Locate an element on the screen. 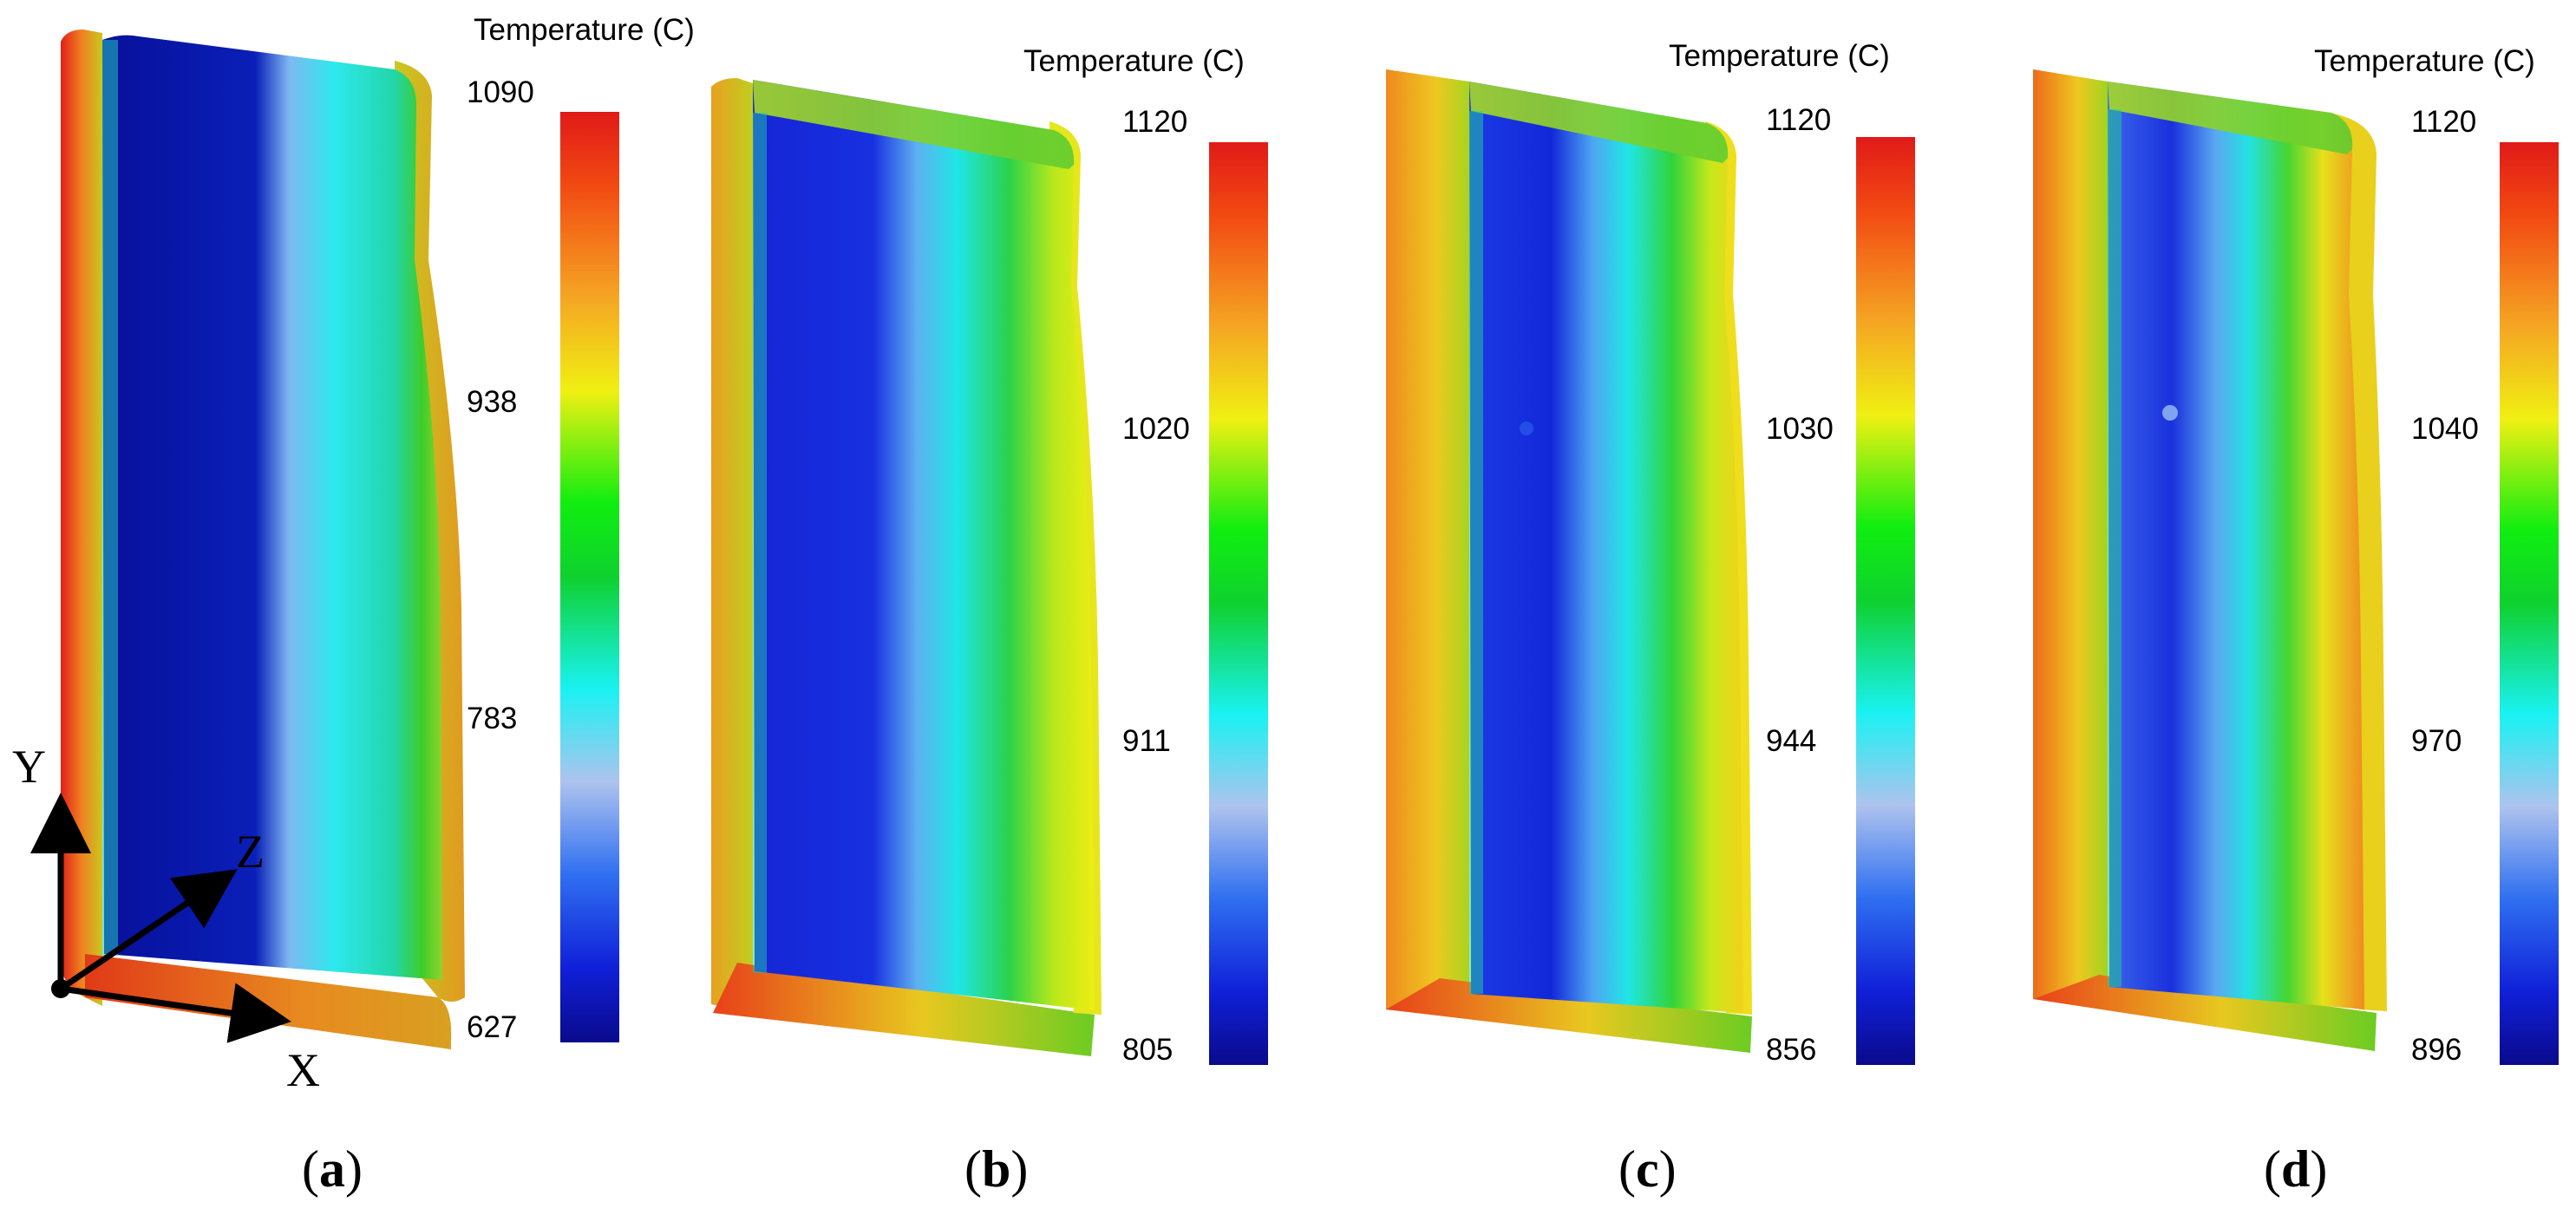 This screenshot has width=2576, height=1215. z-axis-arrow is located at coordinates (148, 930).